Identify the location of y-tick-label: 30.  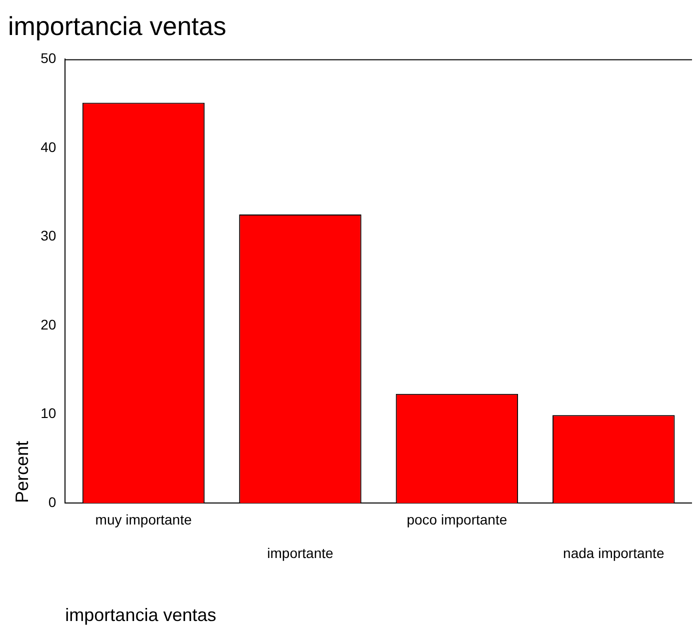
(48, 236).